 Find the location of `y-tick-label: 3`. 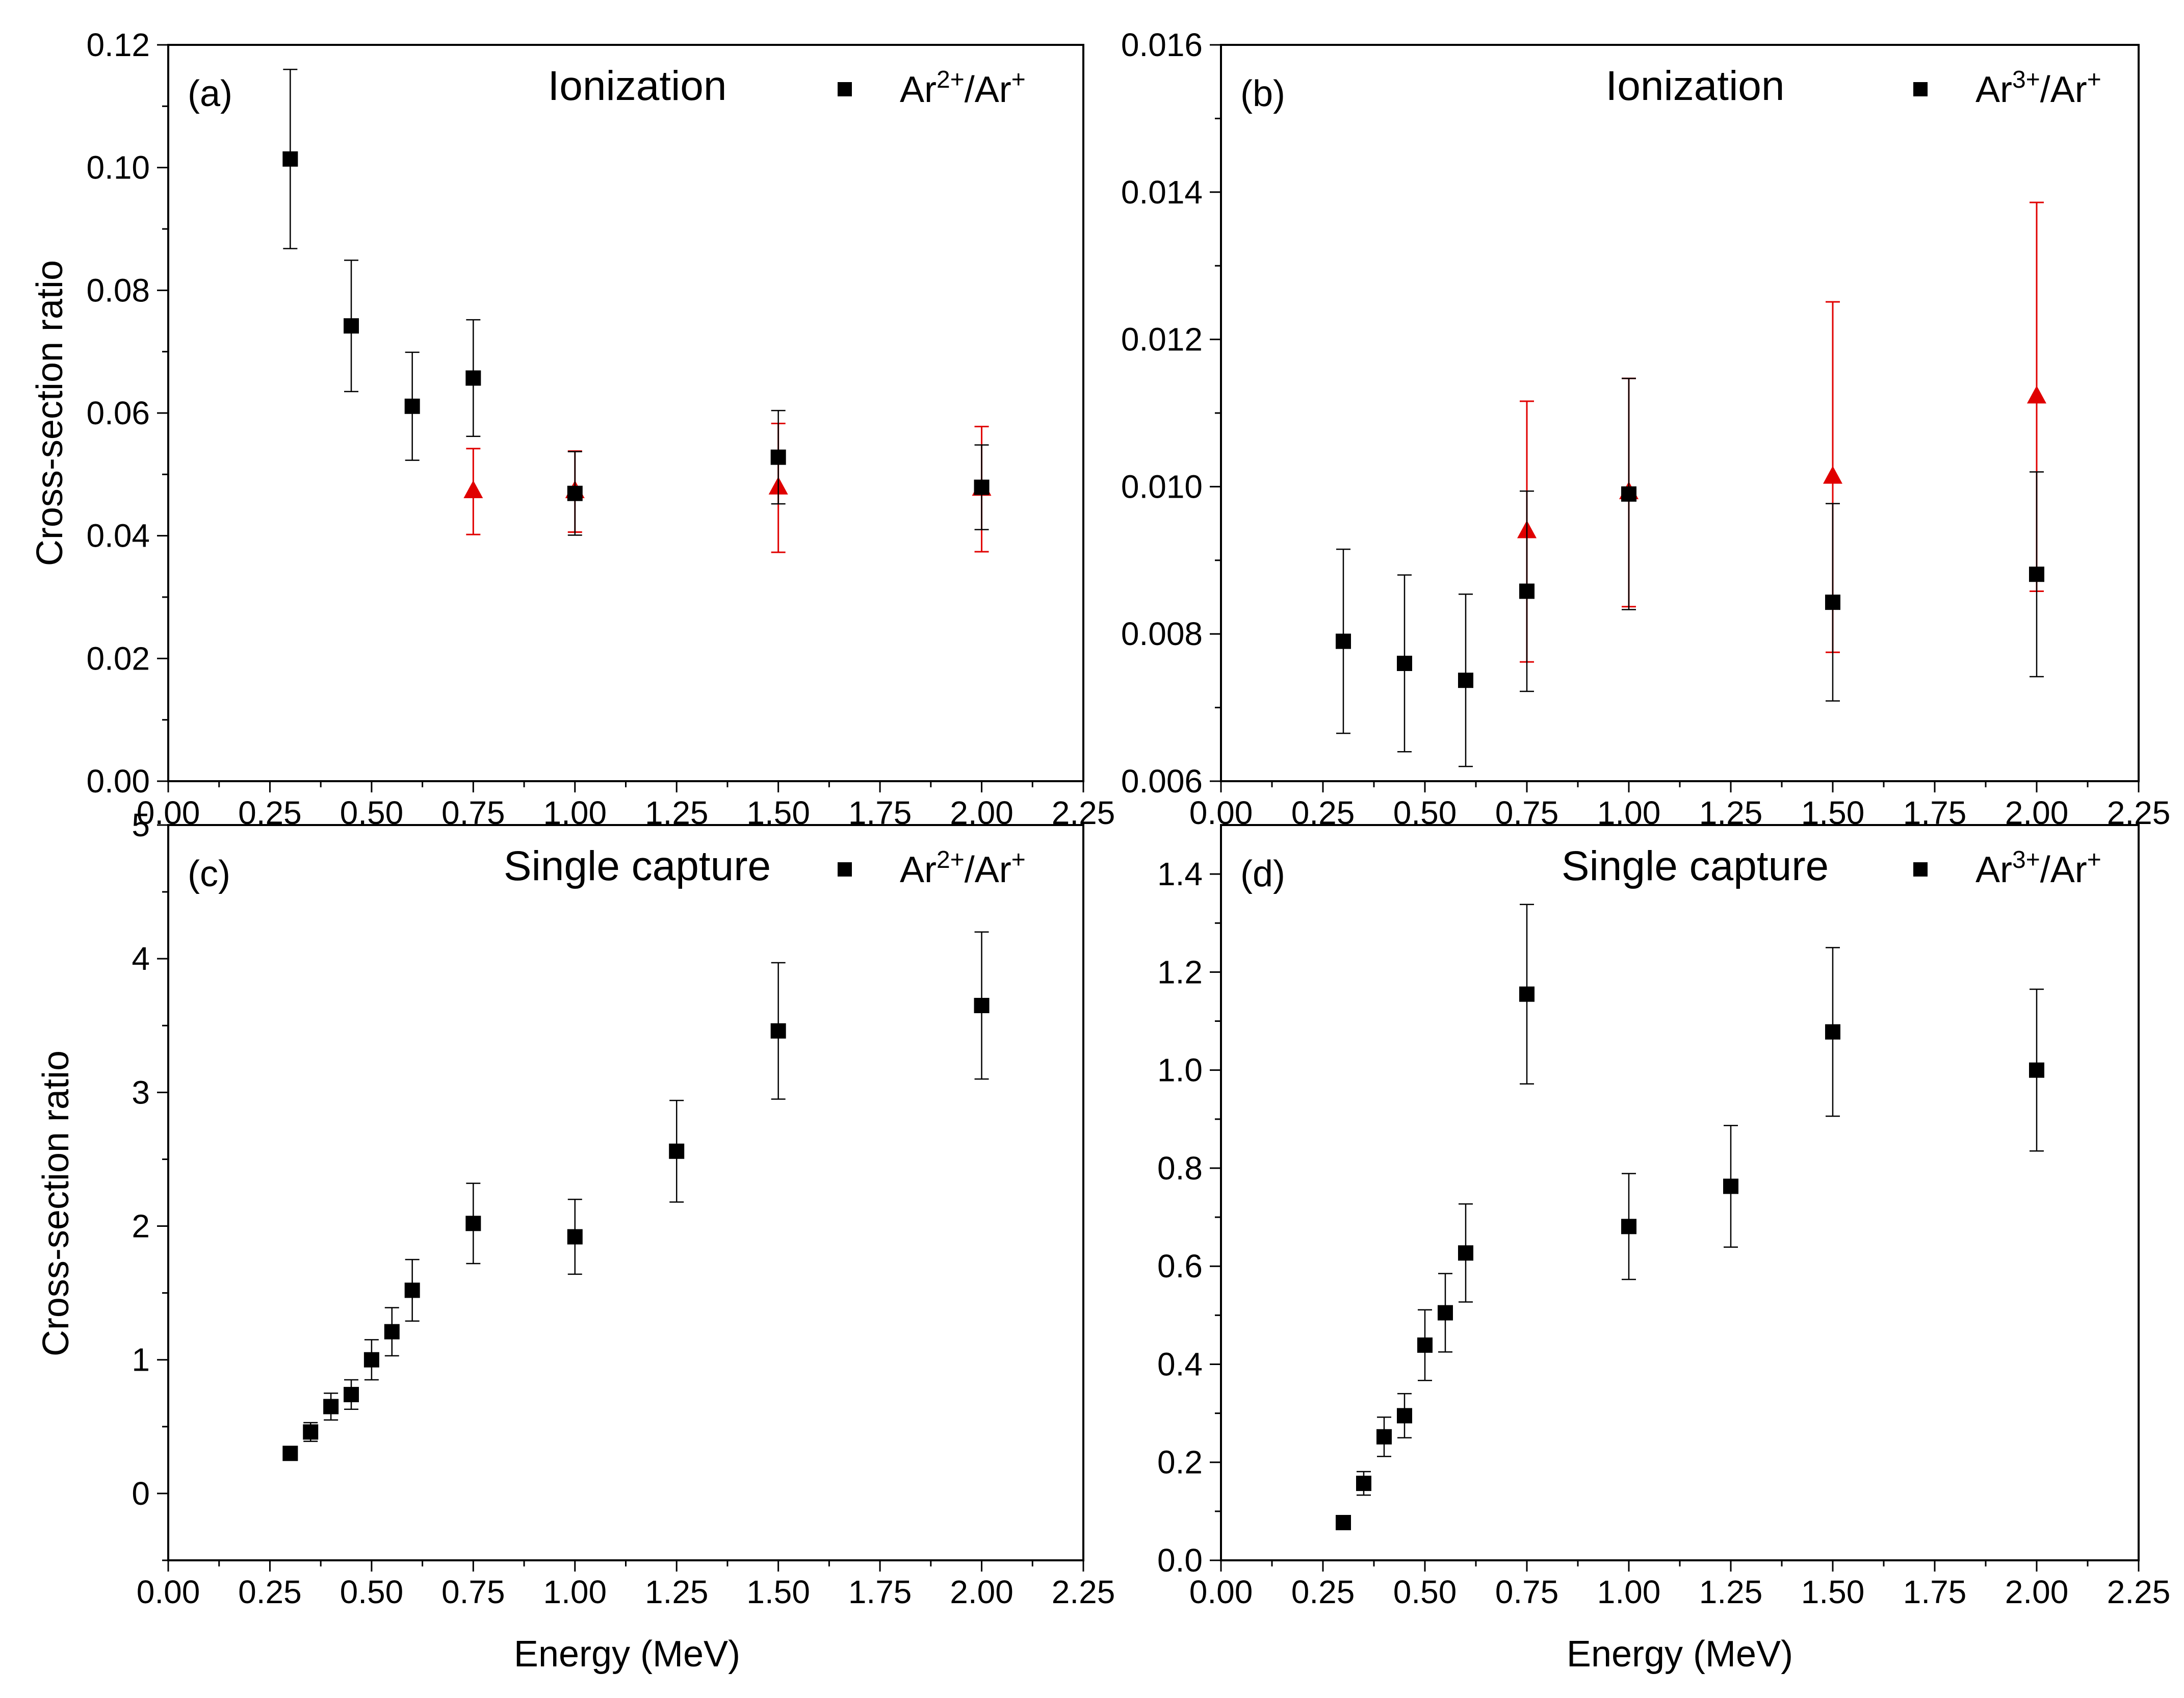

y-tick-label: 3 is located at coordinates (141, 1092).